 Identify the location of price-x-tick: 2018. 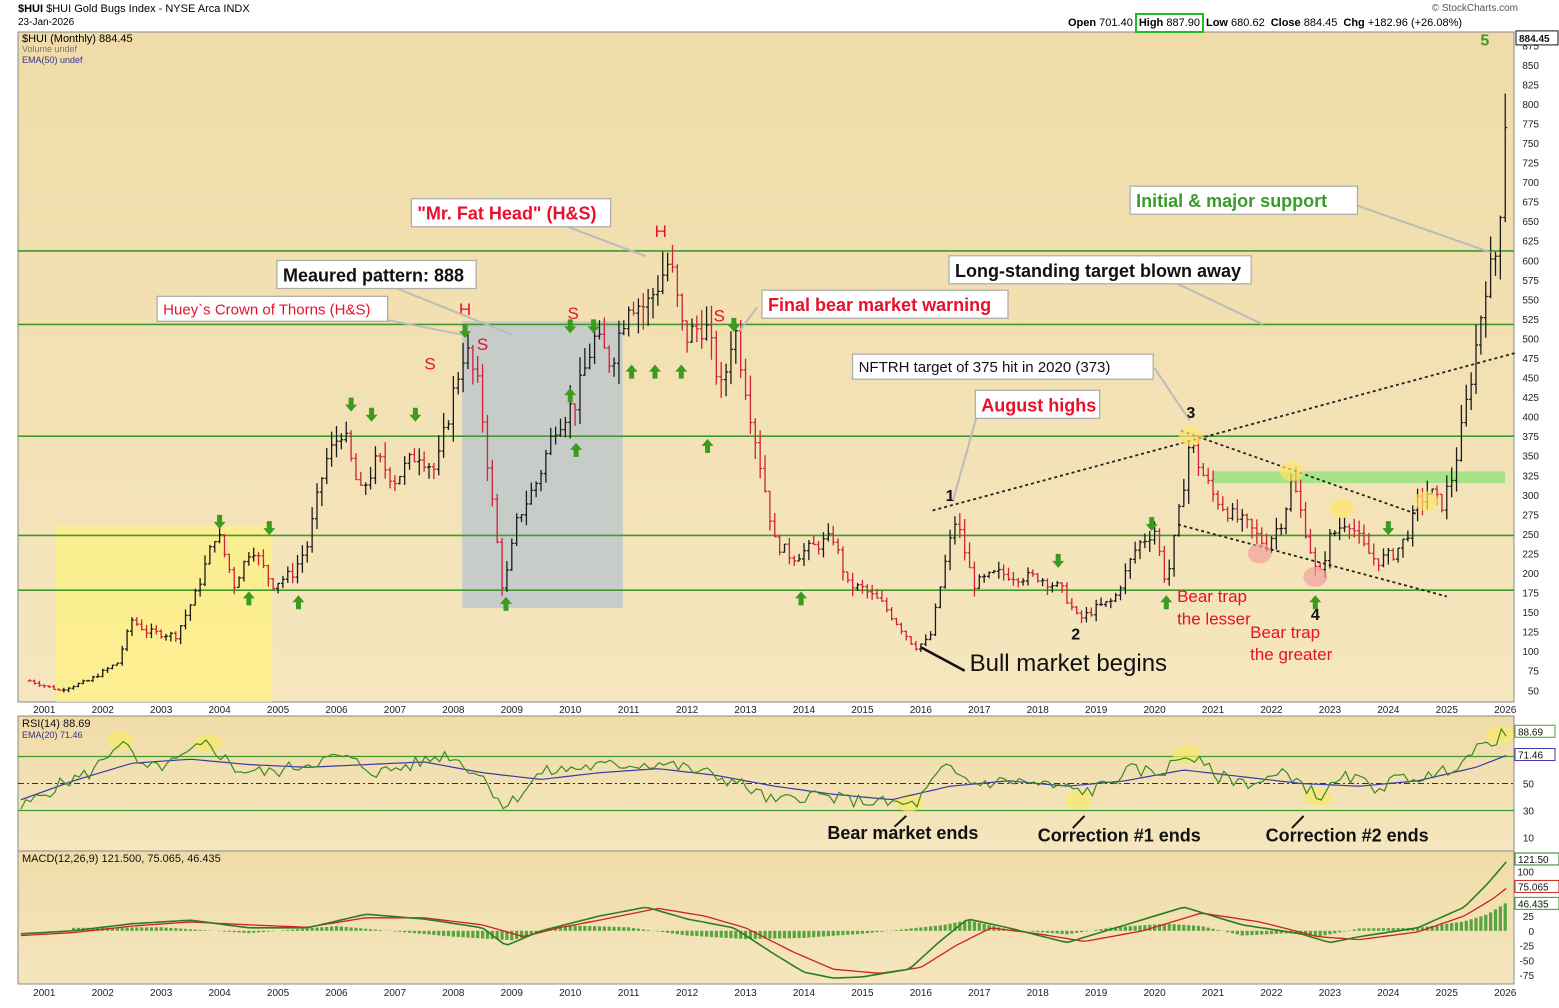
(1038, 710).